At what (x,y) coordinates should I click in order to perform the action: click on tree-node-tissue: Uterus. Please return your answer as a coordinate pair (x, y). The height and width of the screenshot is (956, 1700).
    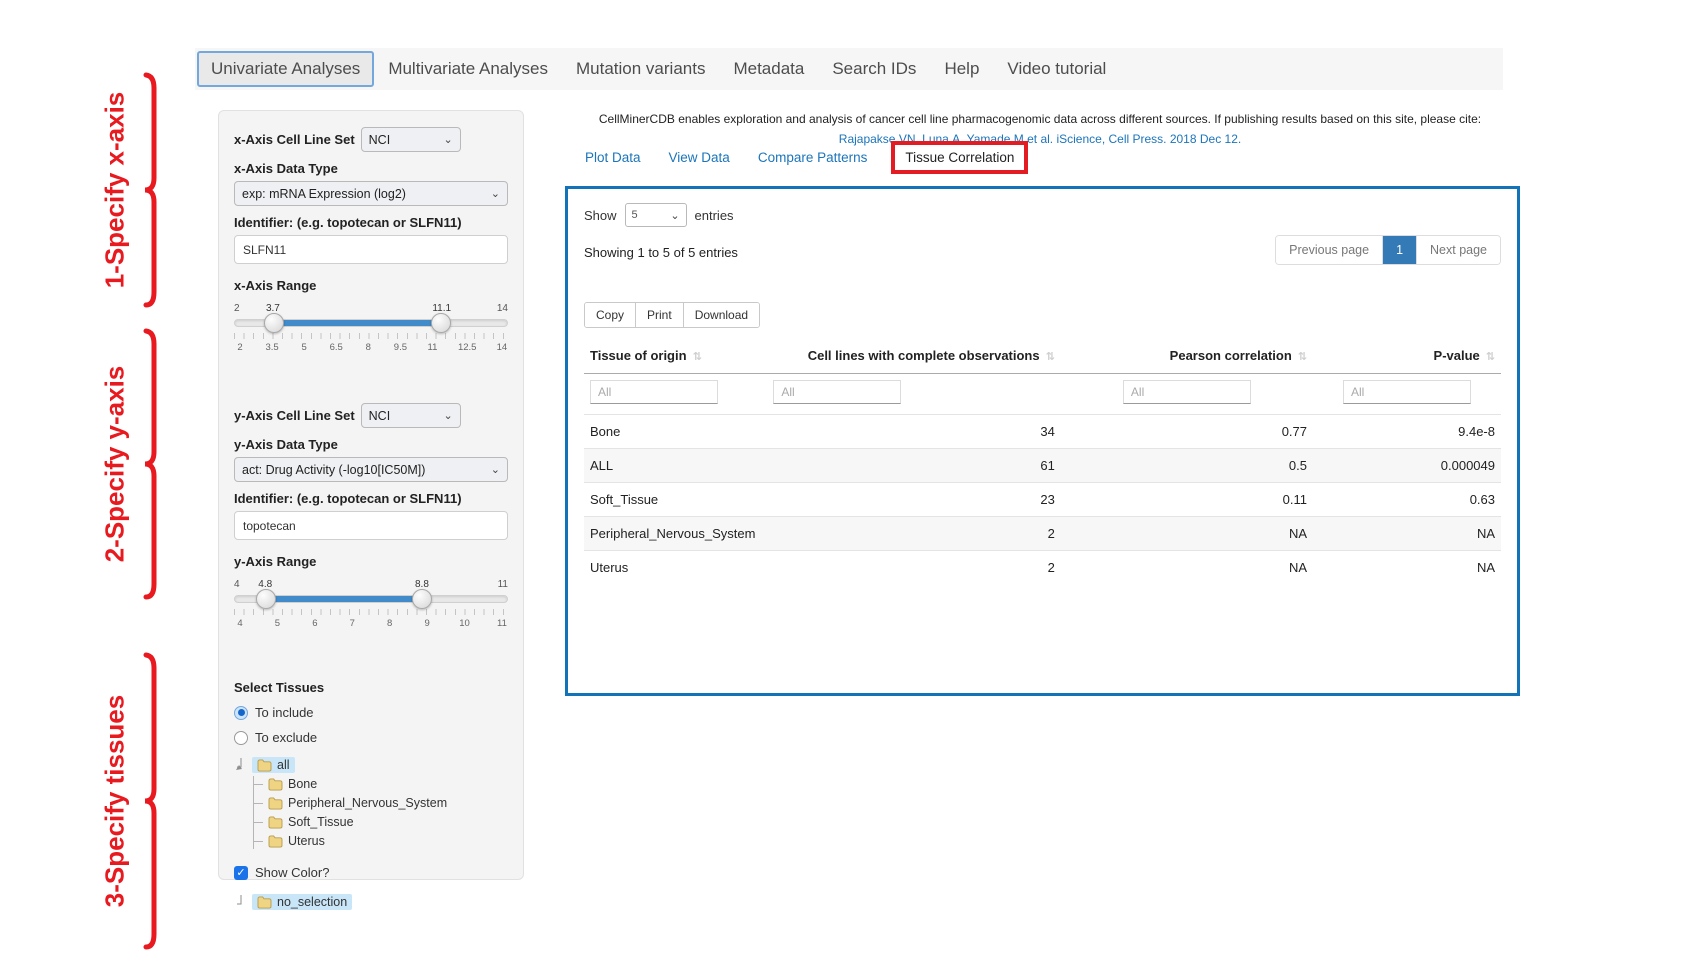
    Looking at the image, I should click on (296, 841).